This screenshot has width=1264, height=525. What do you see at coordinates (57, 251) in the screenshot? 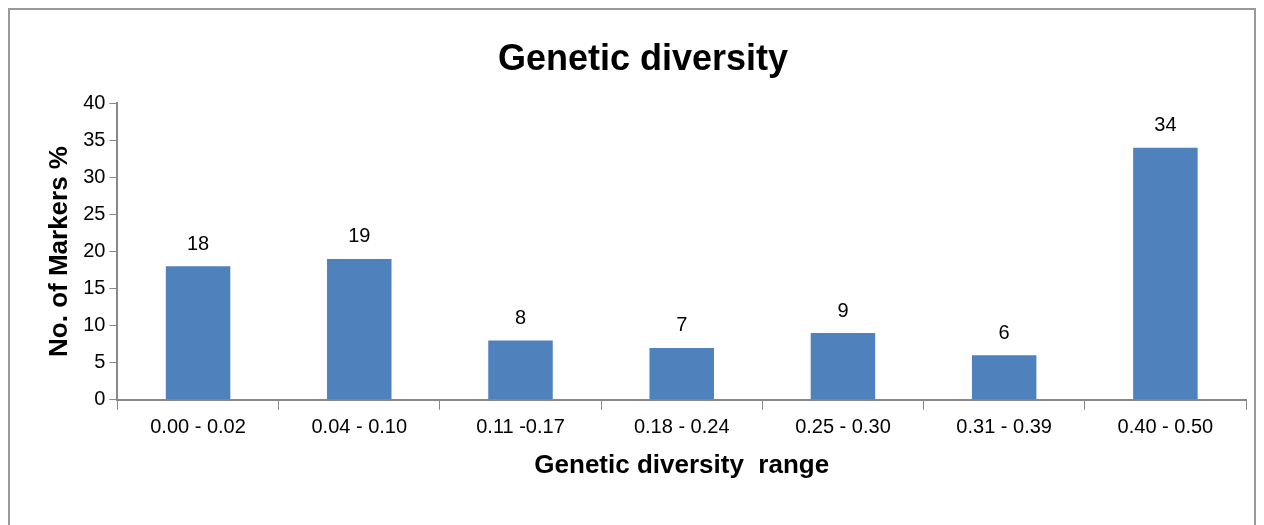
I see `y-axis-title: No. of Markers %` at bounding box center [57, 251].